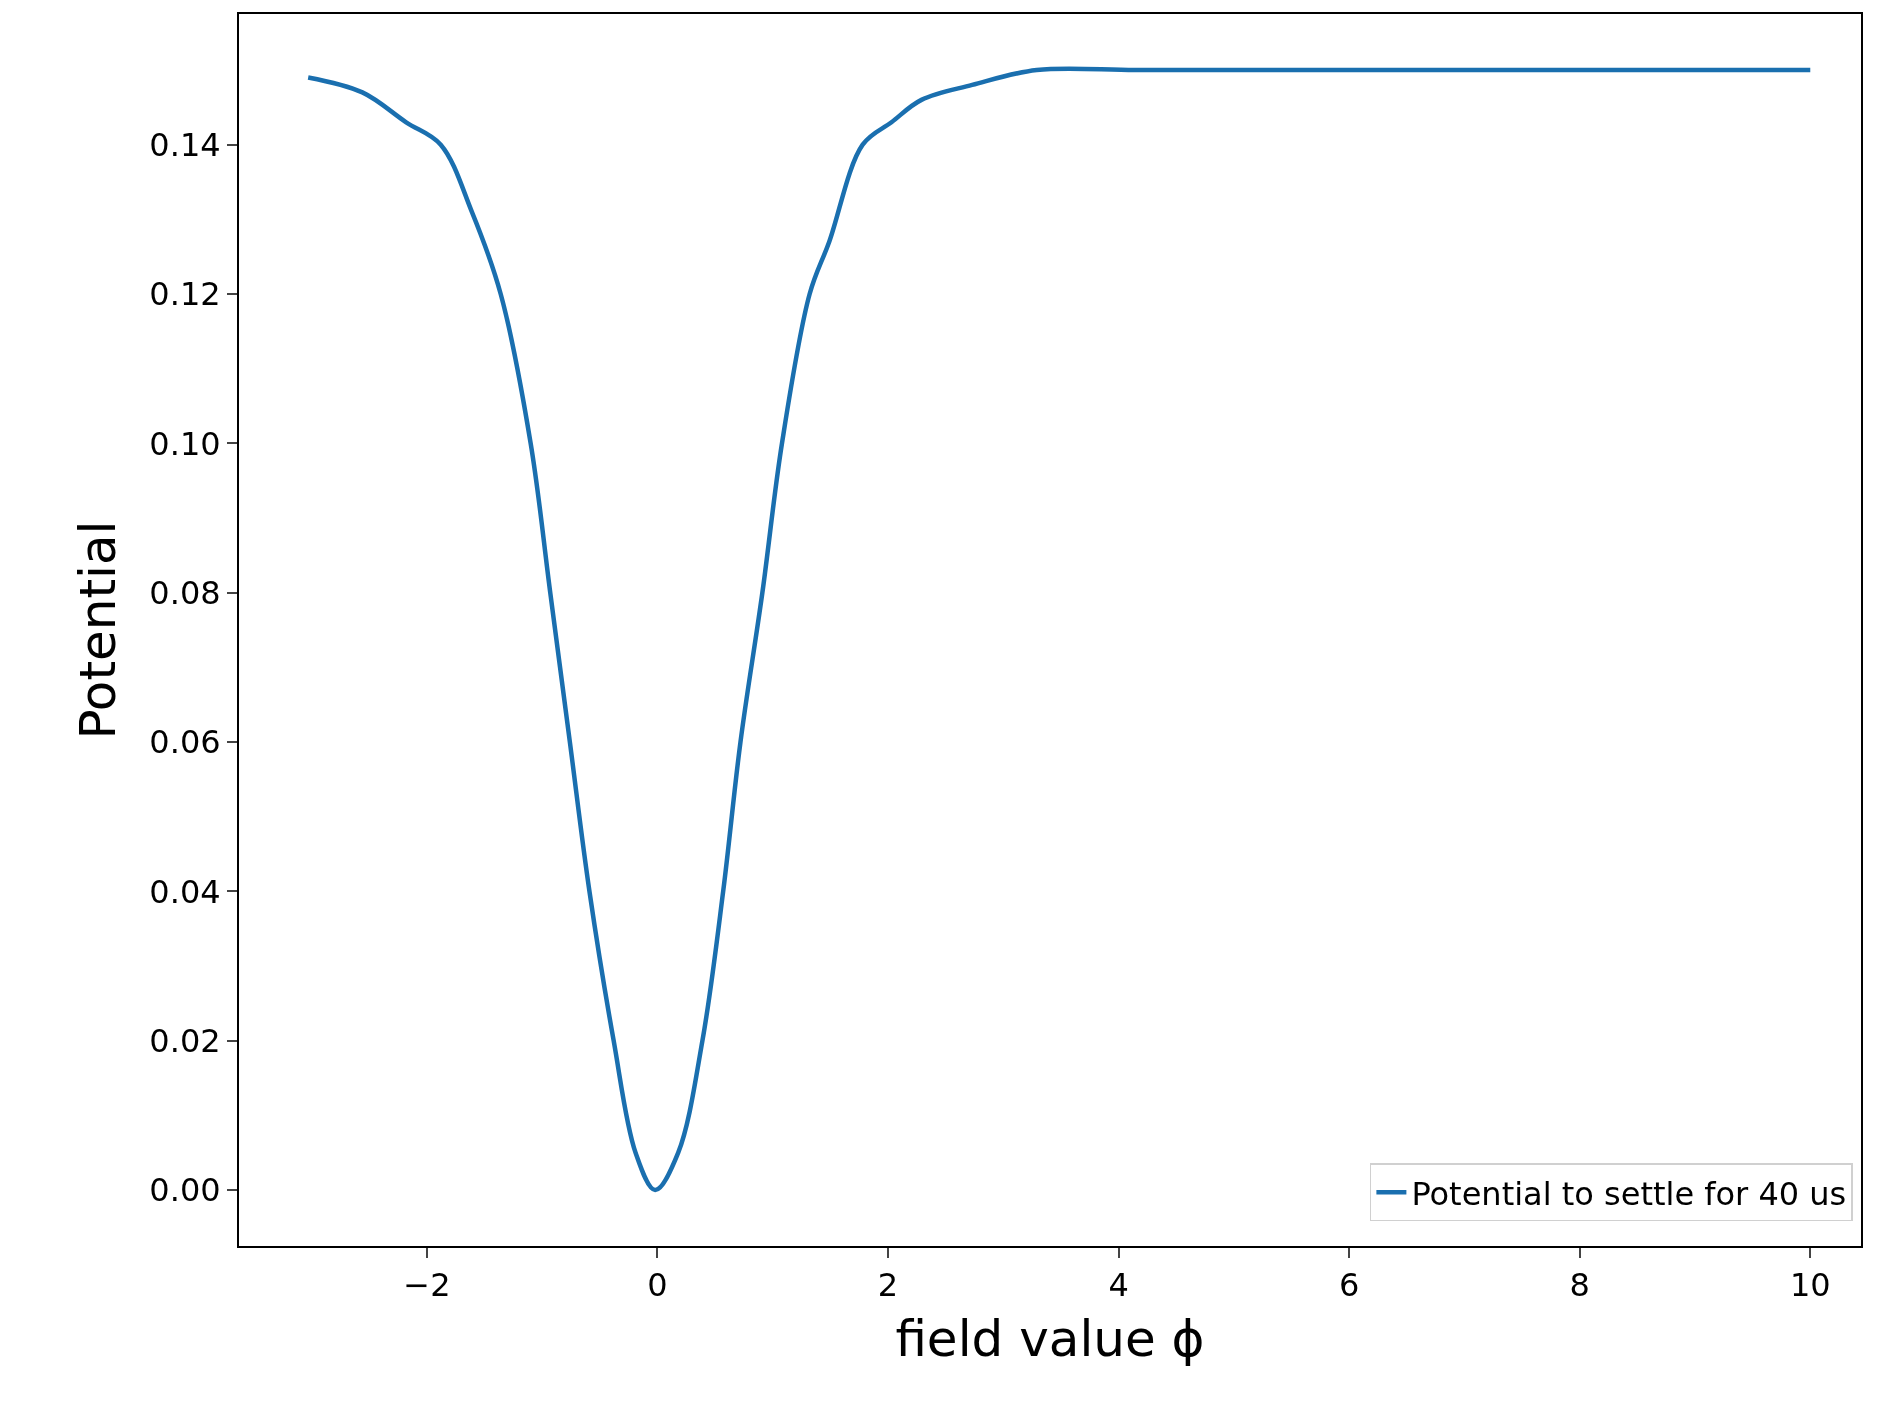  I want to click on y-tick-label: 0.04, so click(185, 891).